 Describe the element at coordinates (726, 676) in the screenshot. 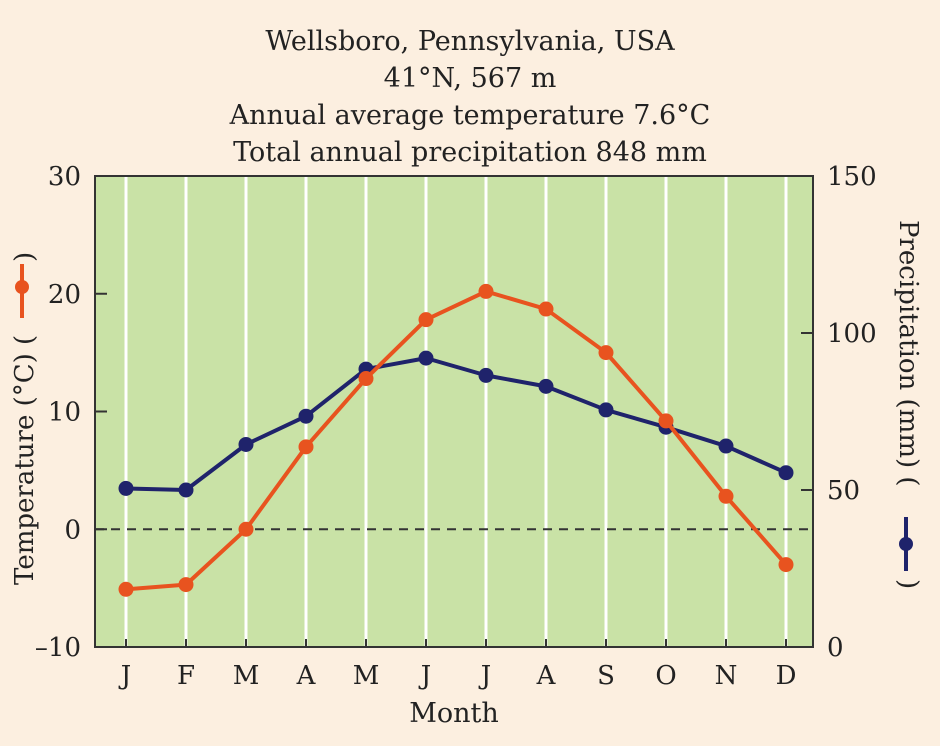

I see `x-tick-label: N` at that location.